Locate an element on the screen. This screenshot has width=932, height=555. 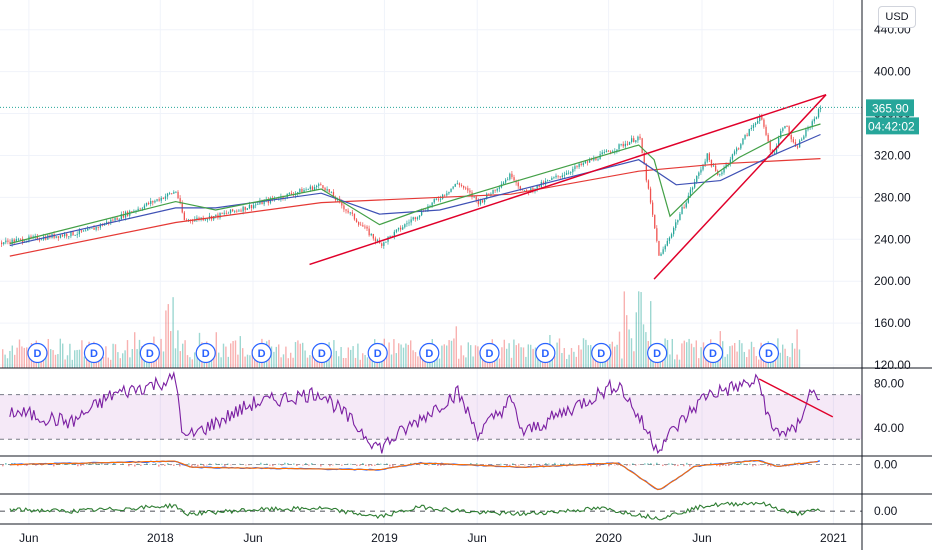
price-axis-label: 240.00 is located at coordinates (892, 239).